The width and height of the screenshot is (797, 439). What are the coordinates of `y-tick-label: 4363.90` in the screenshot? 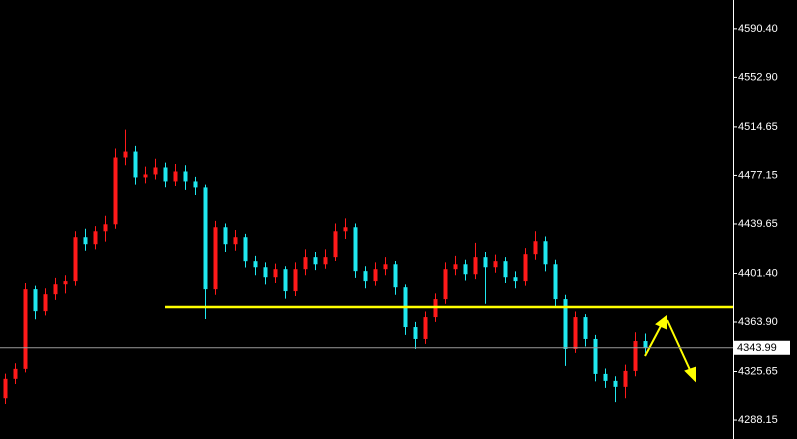 It's located at (758, 322).